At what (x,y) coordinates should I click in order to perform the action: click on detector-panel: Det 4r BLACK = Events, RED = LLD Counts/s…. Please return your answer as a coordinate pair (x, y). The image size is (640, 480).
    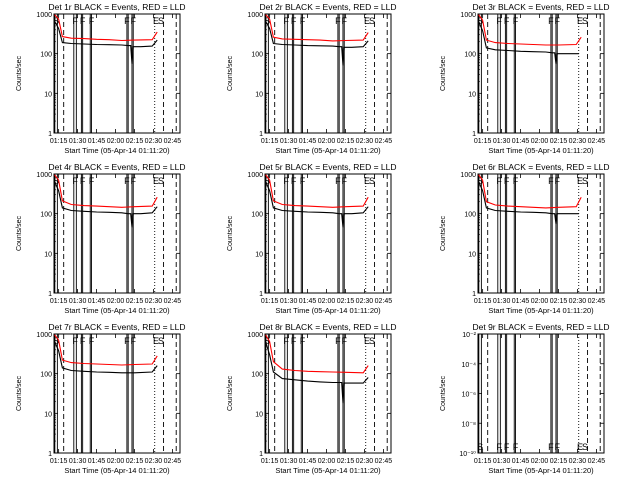
    Looking at the image, I should click on (101, 238).